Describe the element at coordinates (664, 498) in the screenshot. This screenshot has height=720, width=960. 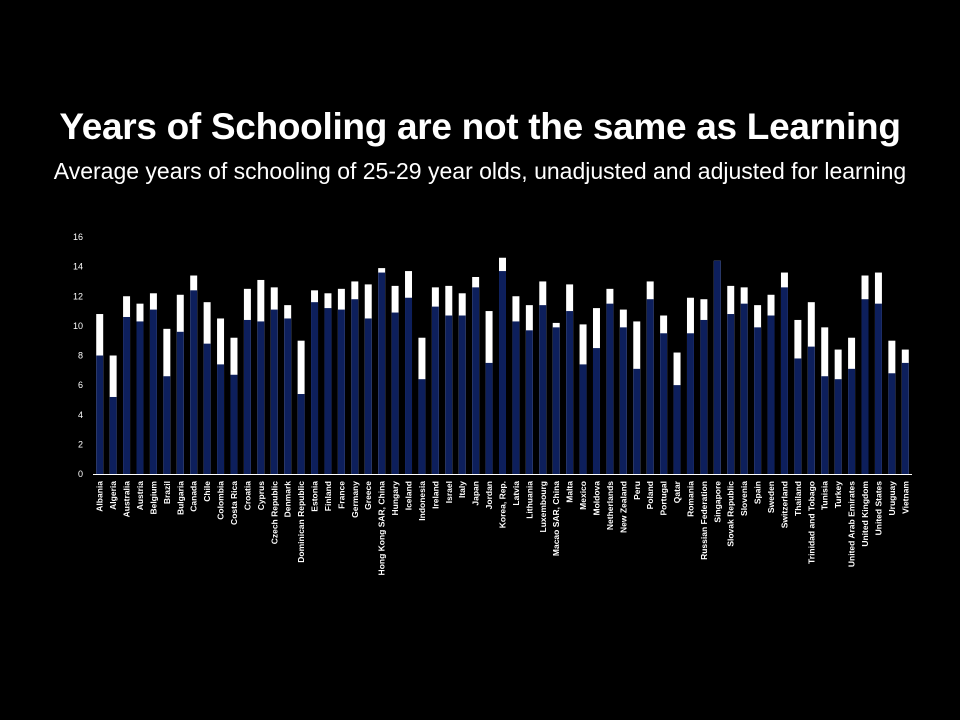
I see `x-tick-label: Portugal` at that location.